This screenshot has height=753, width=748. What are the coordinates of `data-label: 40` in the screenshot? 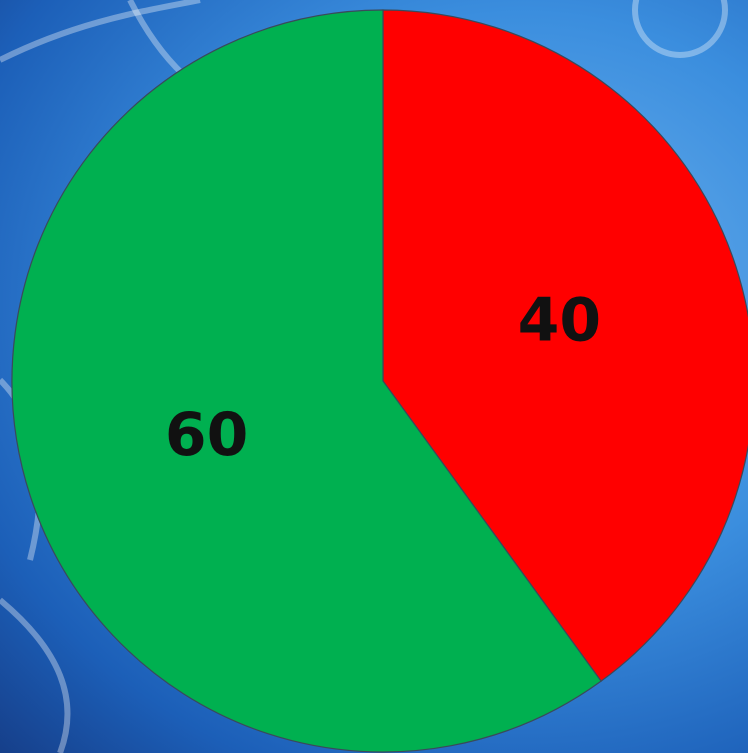 It's located at (560, 320).